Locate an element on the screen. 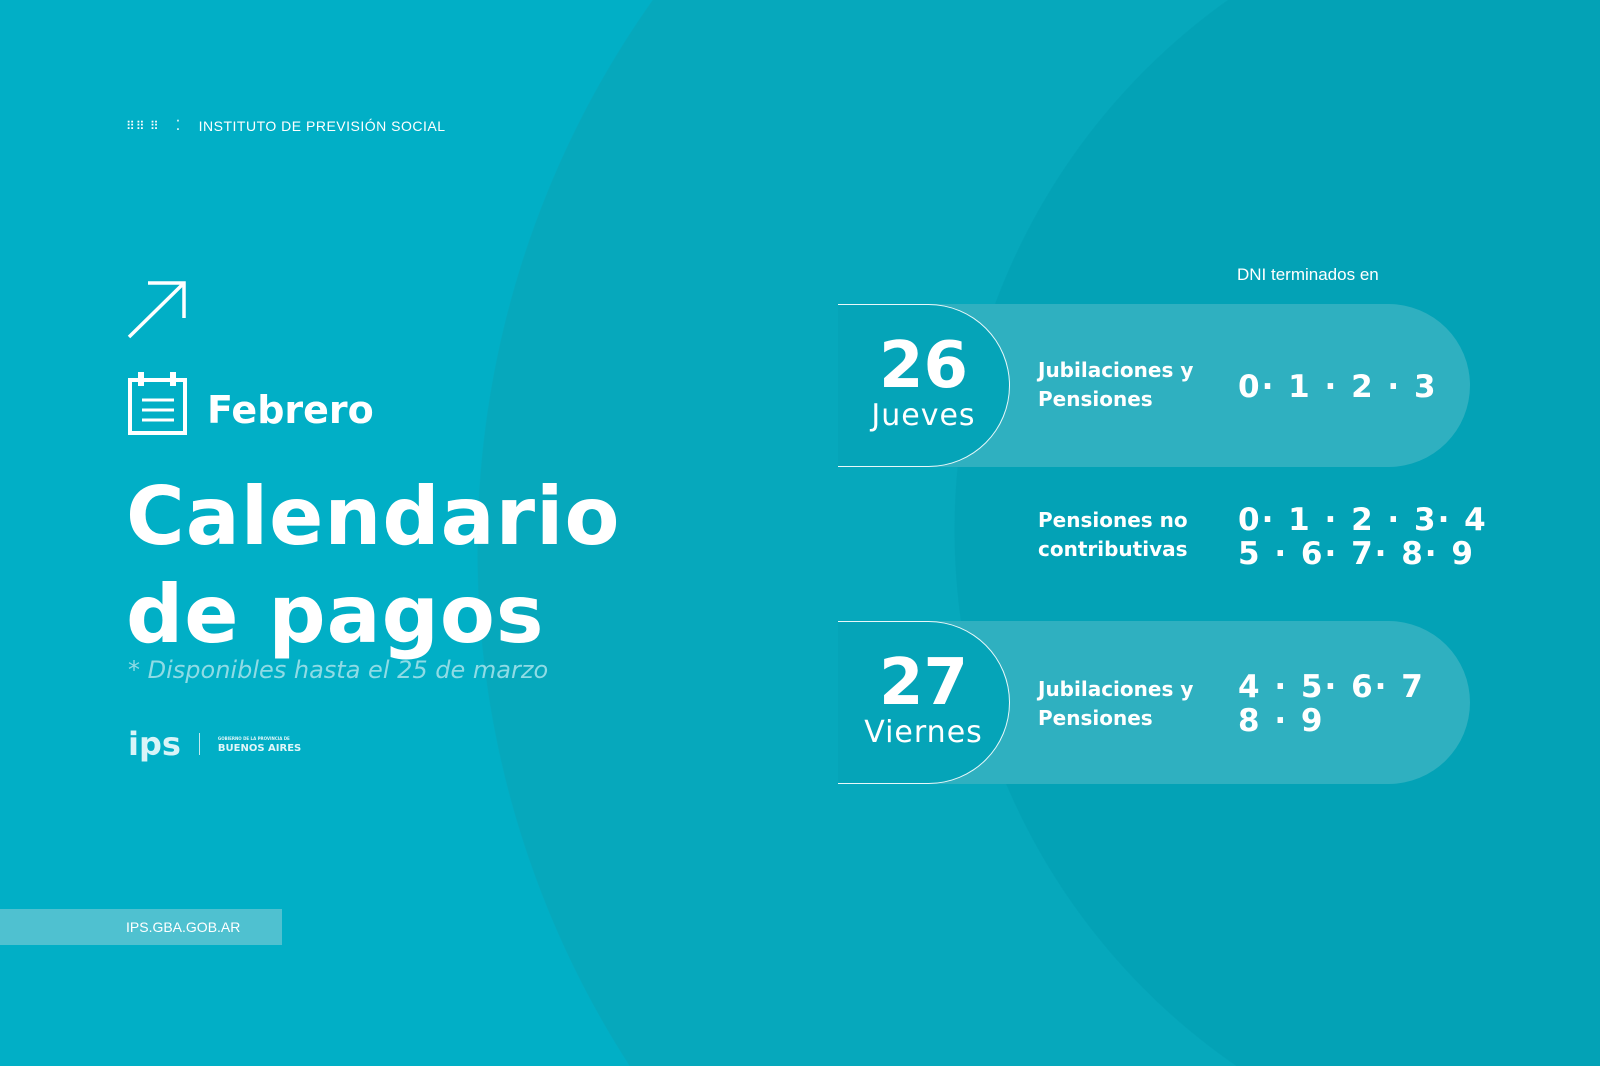  buenos-aires-logo: GOBIERNO DE LA PROVINCIA DE BUENOS AIRES is located at coordinates (259, 744).